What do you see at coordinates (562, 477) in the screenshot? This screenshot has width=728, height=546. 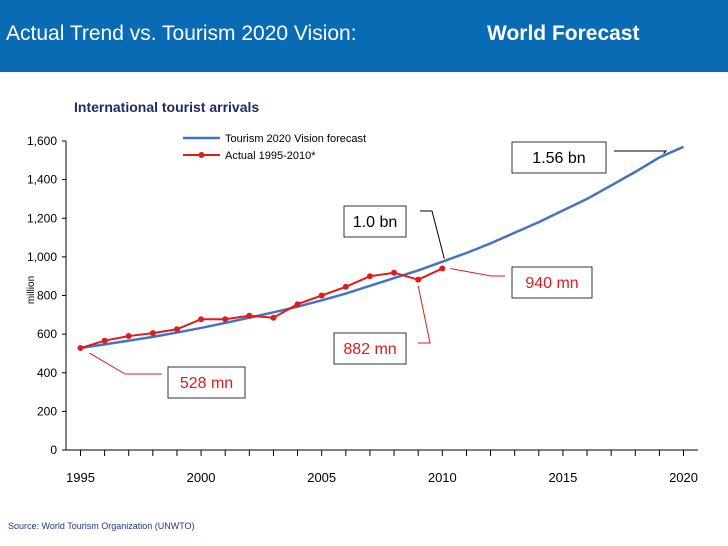 I see `x-tick-label: 2015` at bounding box center [562, 477].